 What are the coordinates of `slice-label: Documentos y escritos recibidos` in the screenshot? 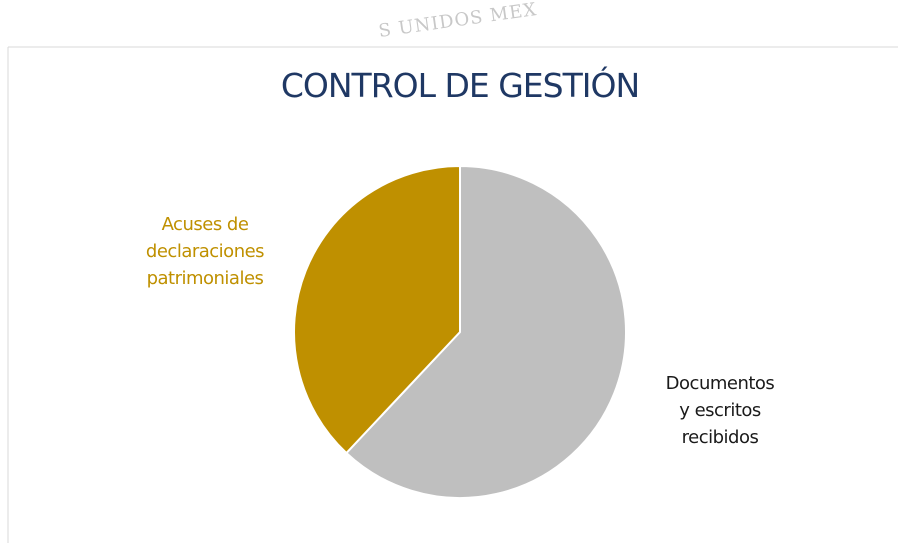 It's located at (720, 410).